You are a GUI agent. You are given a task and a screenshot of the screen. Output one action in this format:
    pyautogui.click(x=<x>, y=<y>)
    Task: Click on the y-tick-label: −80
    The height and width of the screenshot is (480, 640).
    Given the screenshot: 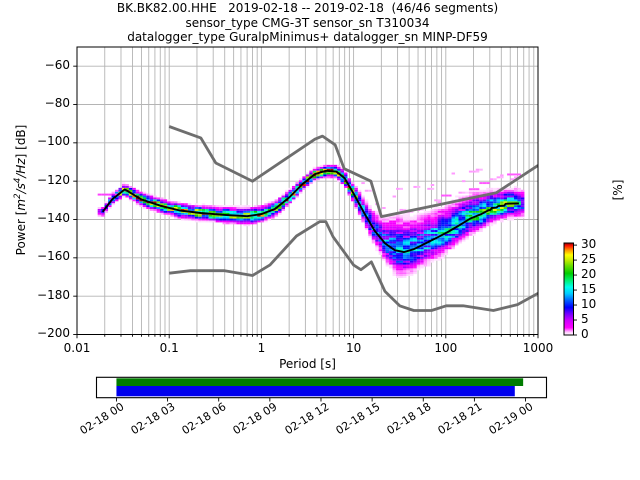 What is the action you would take?
    pyautogui.click(x=57, y=103)
    